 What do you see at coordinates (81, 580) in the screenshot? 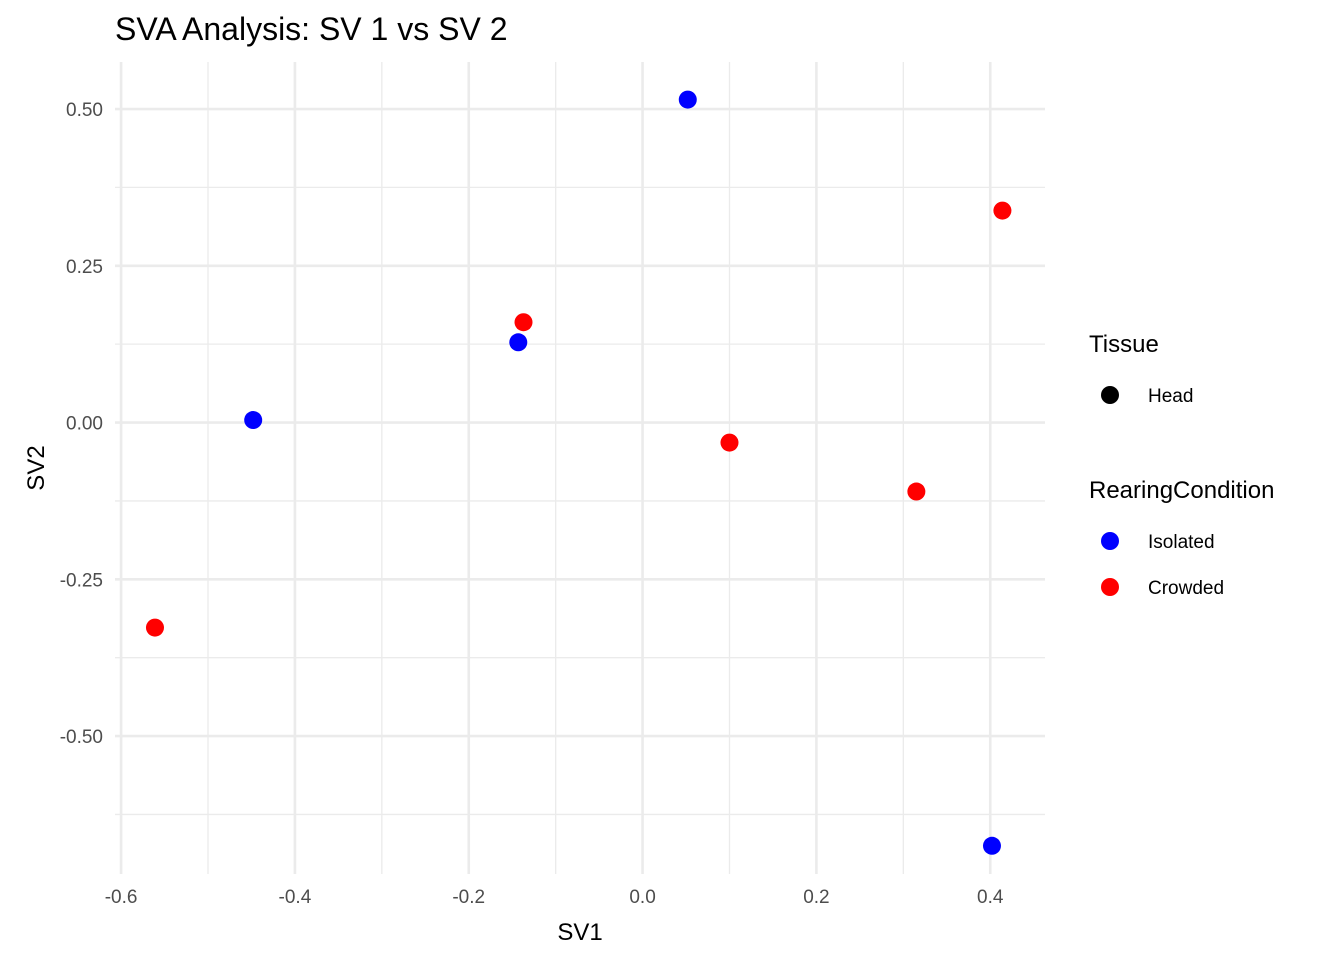
I see `y-tick-label: -0.25` at bounding box center [81, 580].